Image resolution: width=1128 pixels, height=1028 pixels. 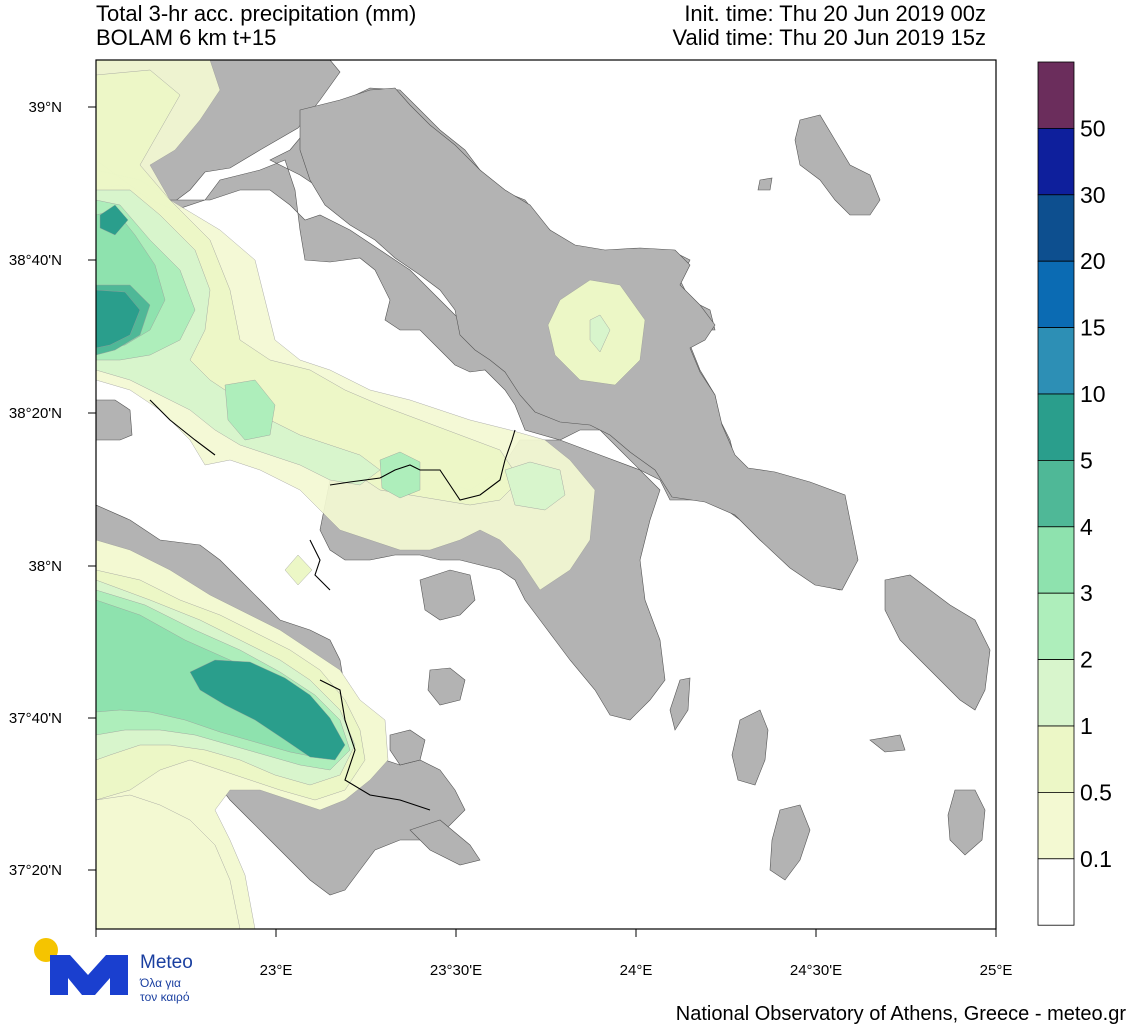 What do you see at coordinates (114, 420) in the screenshot?
I see `land-west-peninsula` at bounding box center [114, 420].